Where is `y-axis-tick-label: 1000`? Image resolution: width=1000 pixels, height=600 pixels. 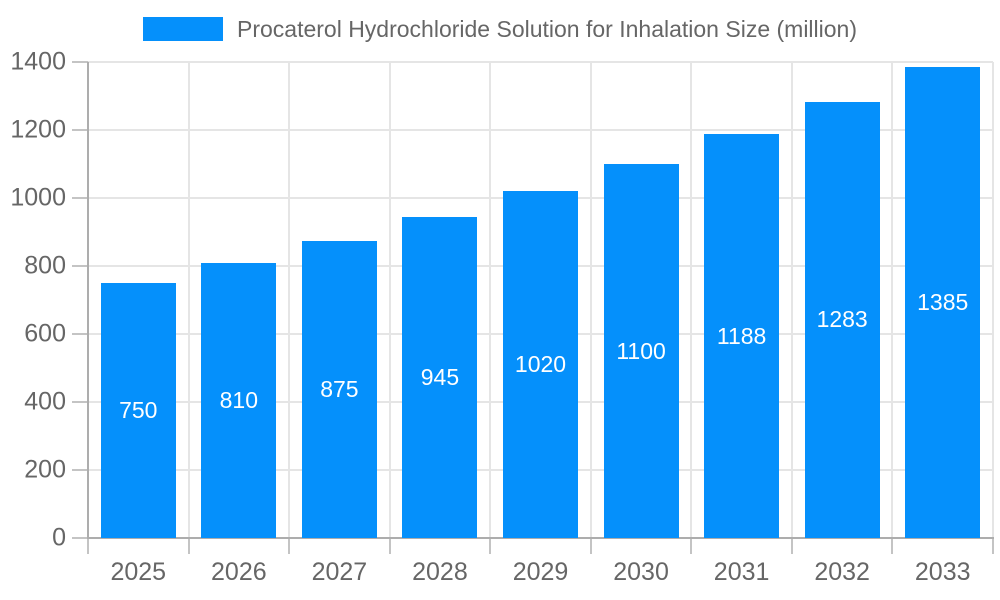
y-axis-tick-label: 1000 is located at coordinates (38, 197).